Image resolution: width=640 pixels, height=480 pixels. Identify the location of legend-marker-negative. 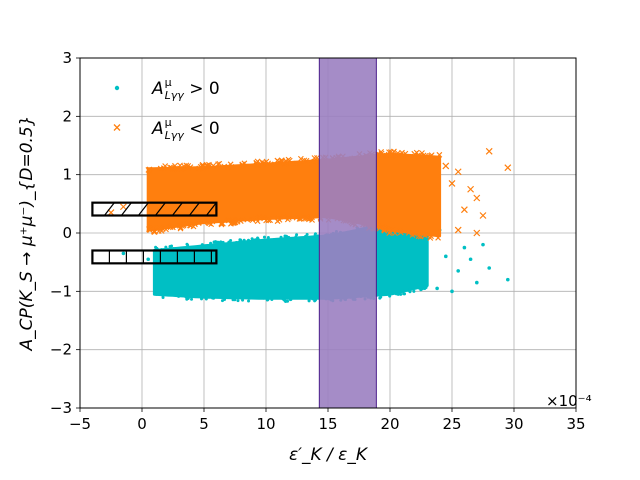
(117, 127).